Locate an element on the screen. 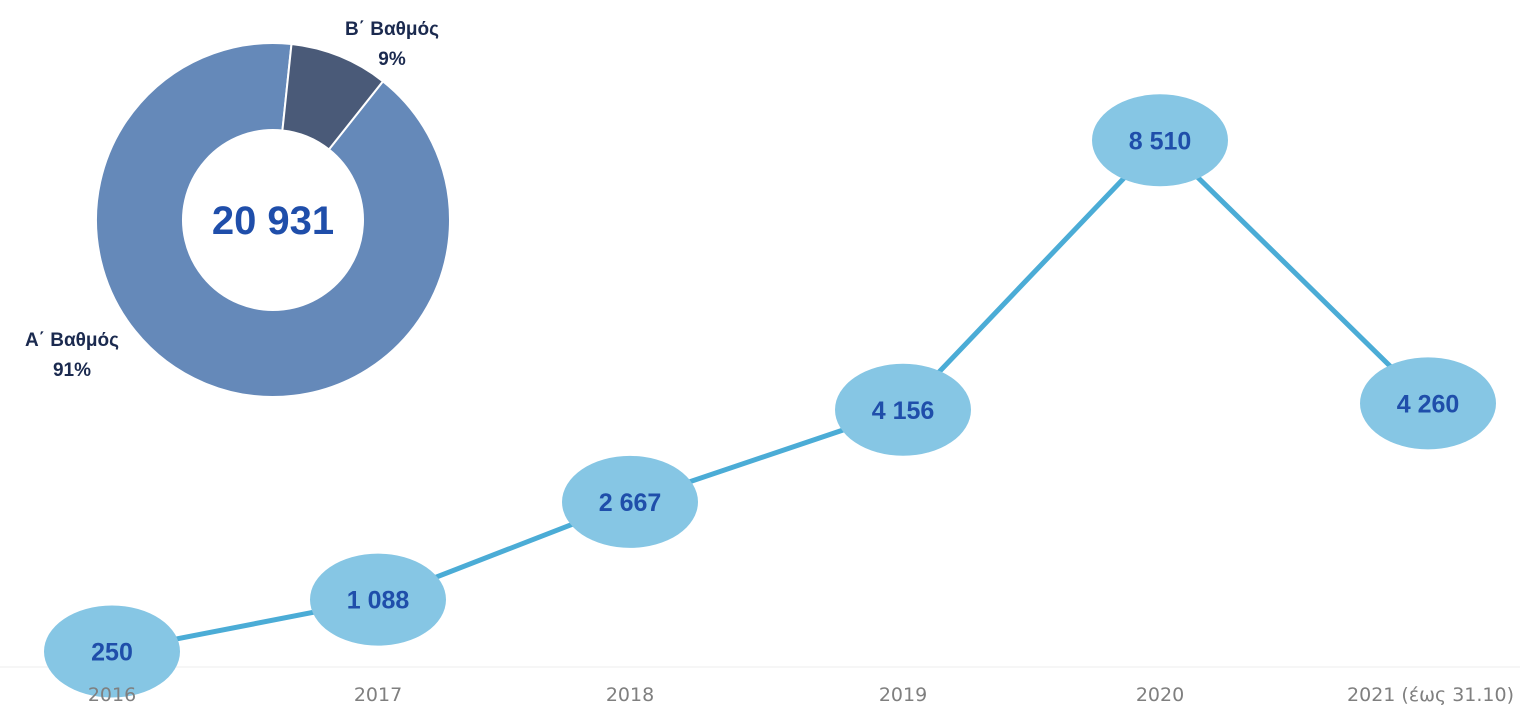 Image resolution: width=1520 pixels, height=713 pixels. x-tick-label: 2021 (έως 31.10) is located at coordinates (1430, 695).